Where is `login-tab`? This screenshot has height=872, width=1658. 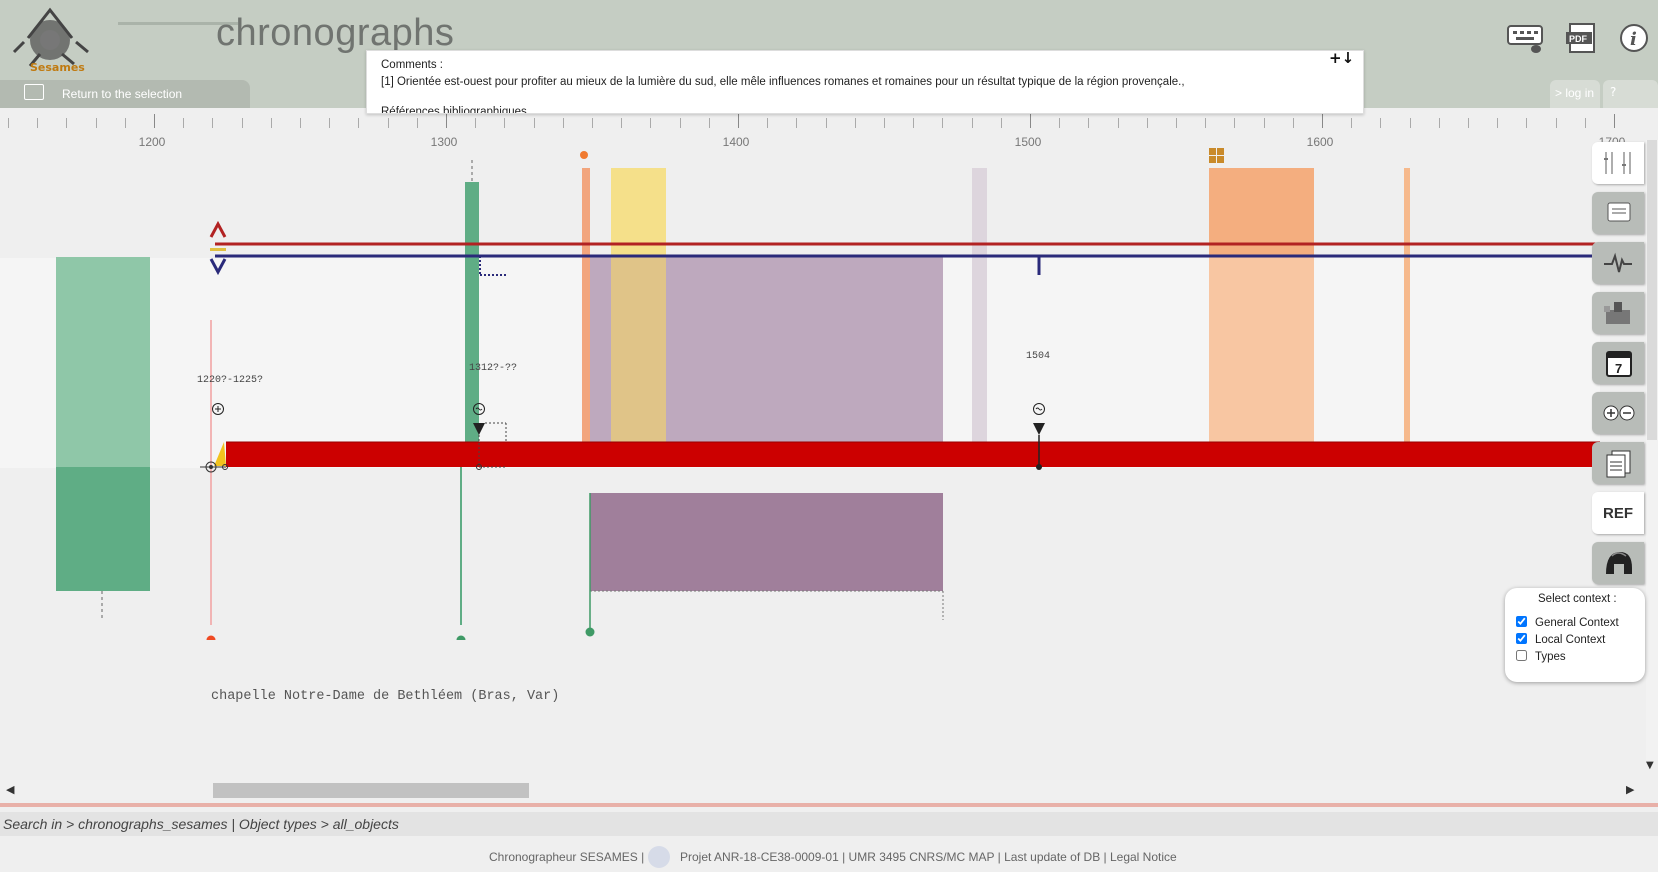
login-tab is located at coordinates (1575, 94).